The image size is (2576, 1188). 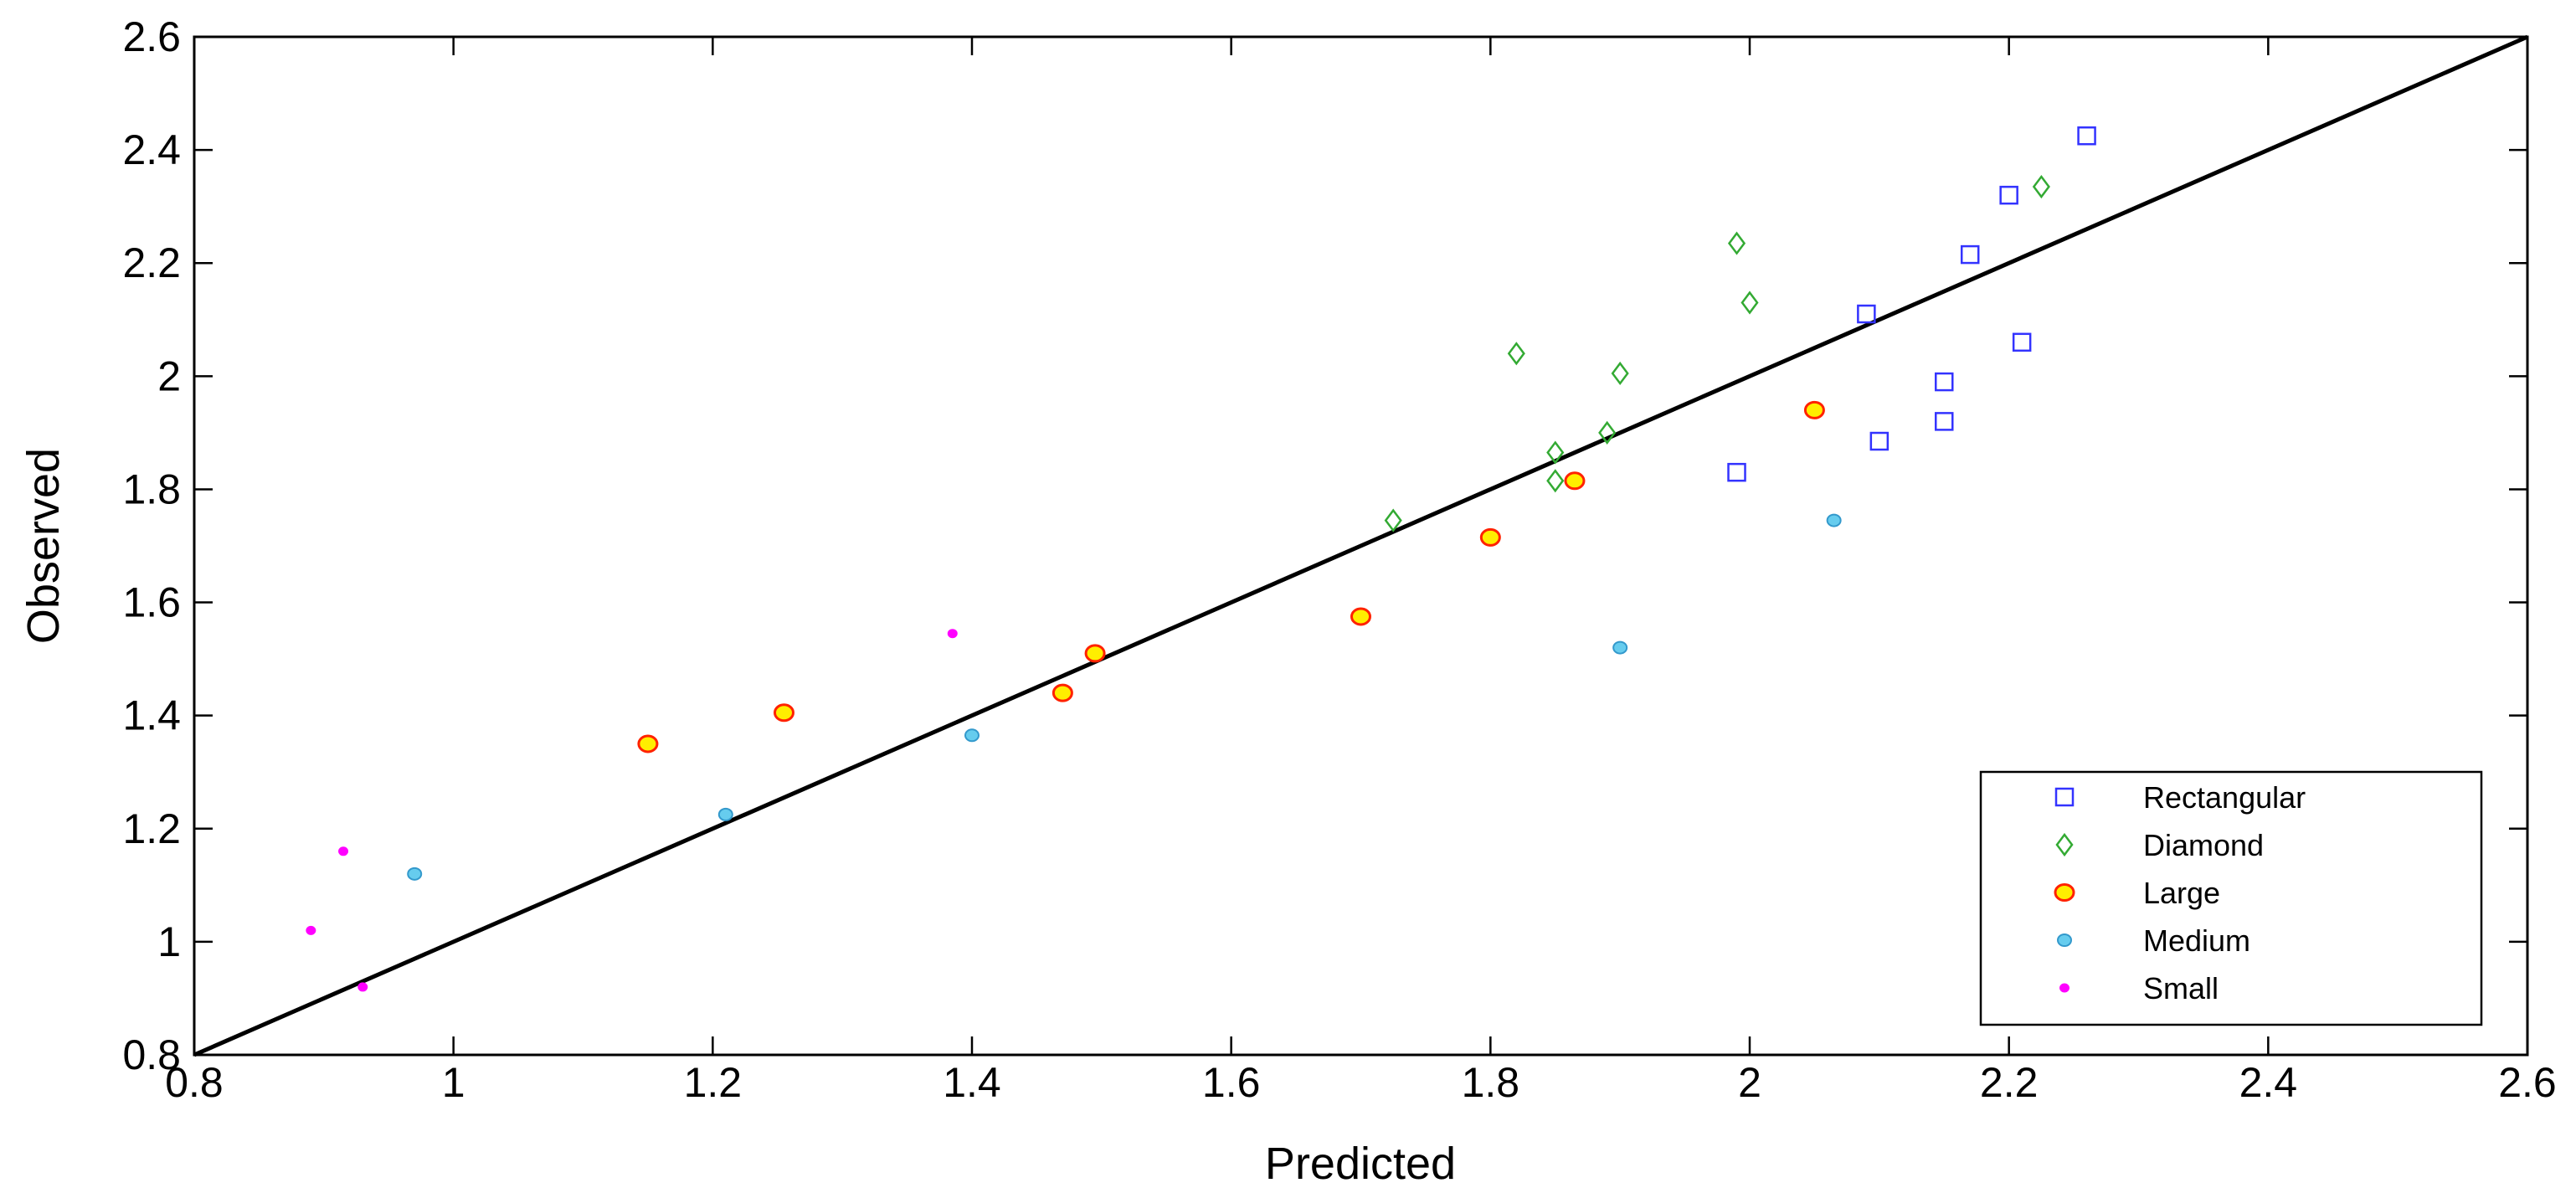 I want to click on y-tick-label: 2.2, so click(x=152, y=263).